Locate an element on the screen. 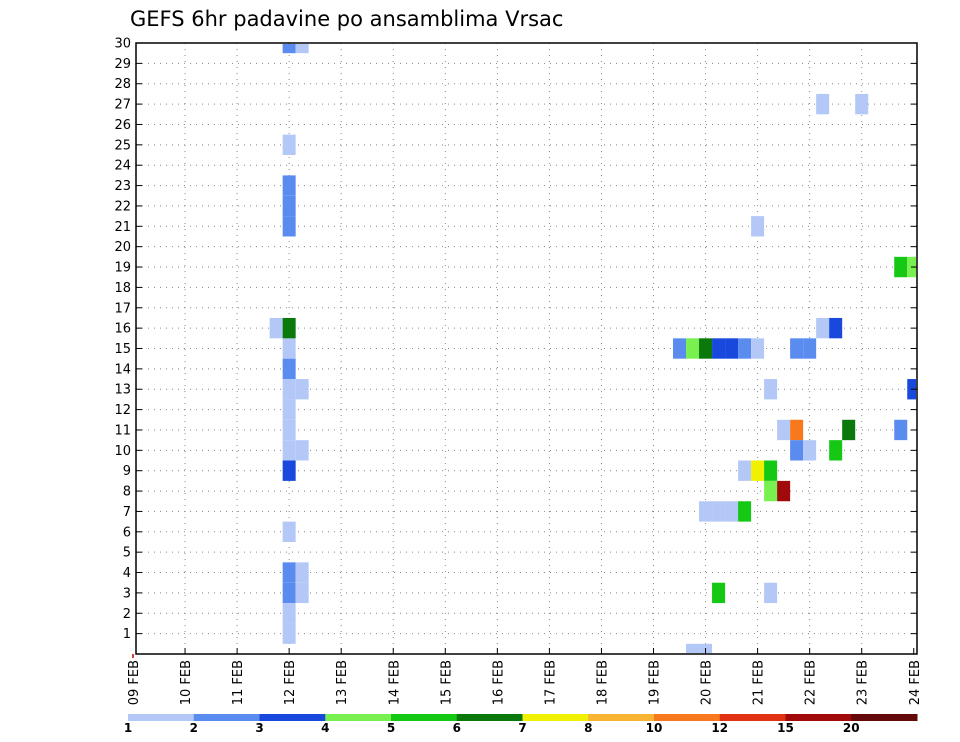  y-tick-label: 19 is located at coordinates (122, 268).